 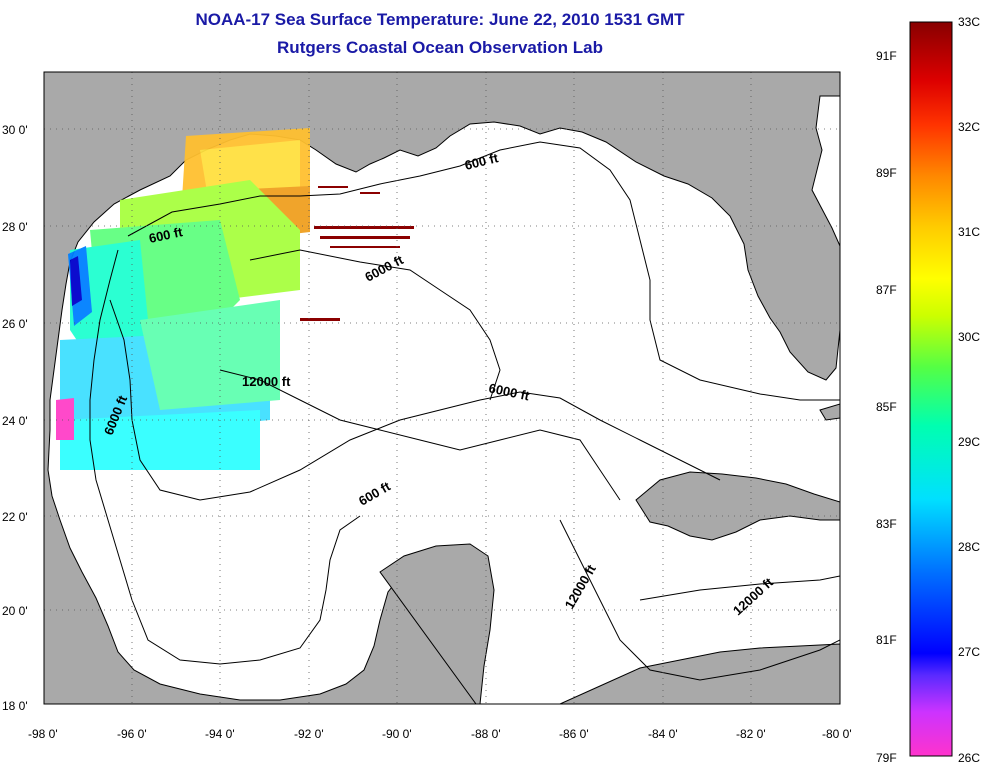 I want to click on colorbar-c-label: 28C, so click(x=969, y=547).